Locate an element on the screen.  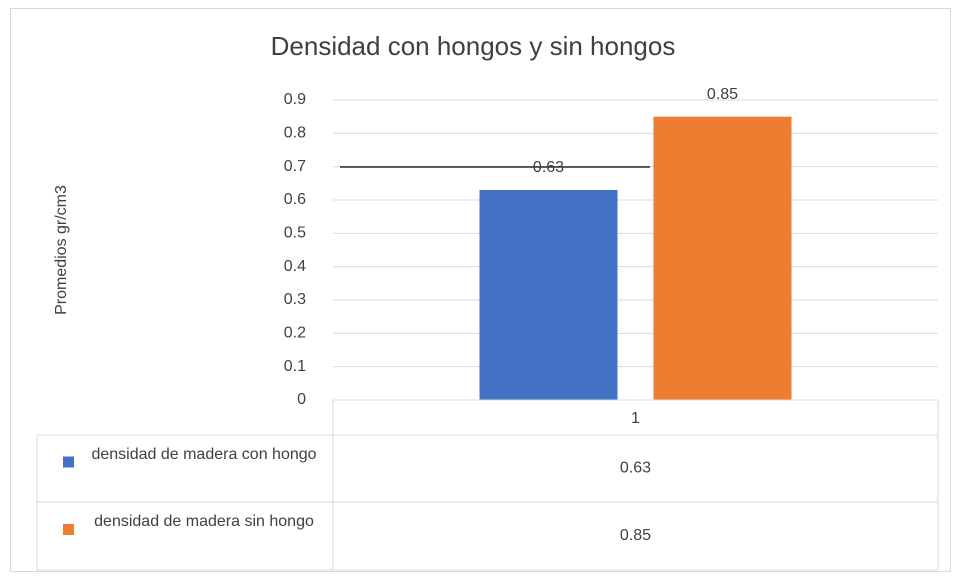
table-value: 0.85 is located at coordinates (635, 535).